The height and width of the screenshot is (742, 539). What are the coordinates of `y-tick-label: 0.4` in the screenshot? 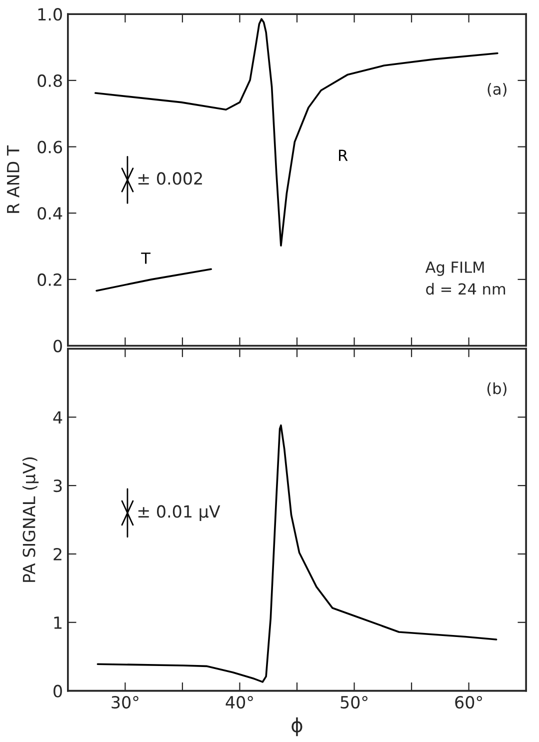 It's located at (50, 213).